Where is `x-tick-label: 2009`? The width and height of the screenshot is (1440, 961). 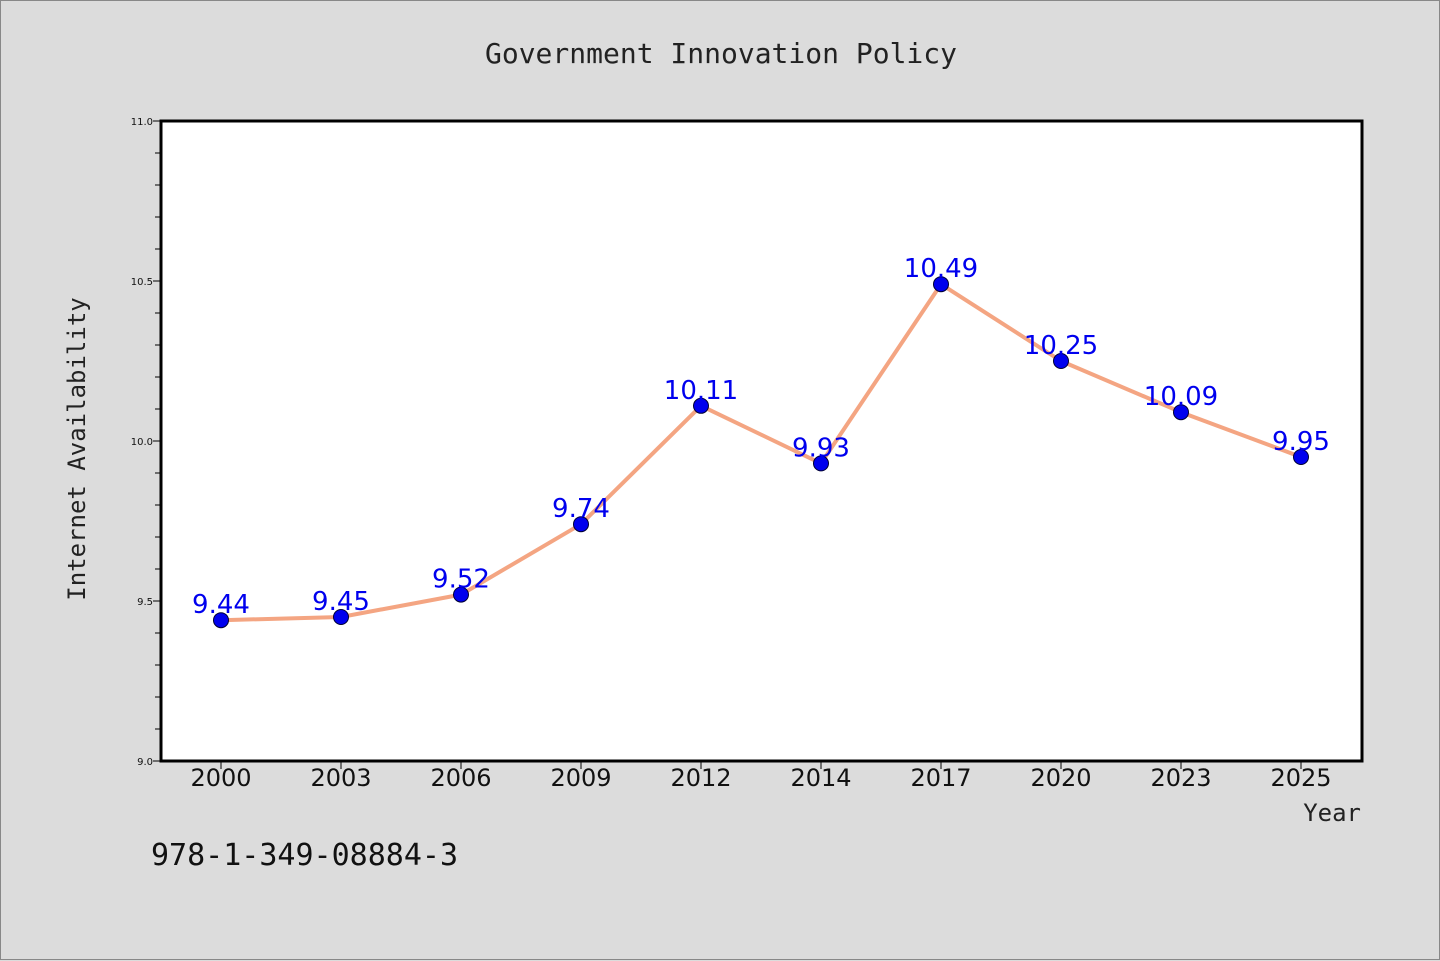 x-tick-label: 2009 is located at coordinates (580, 778).